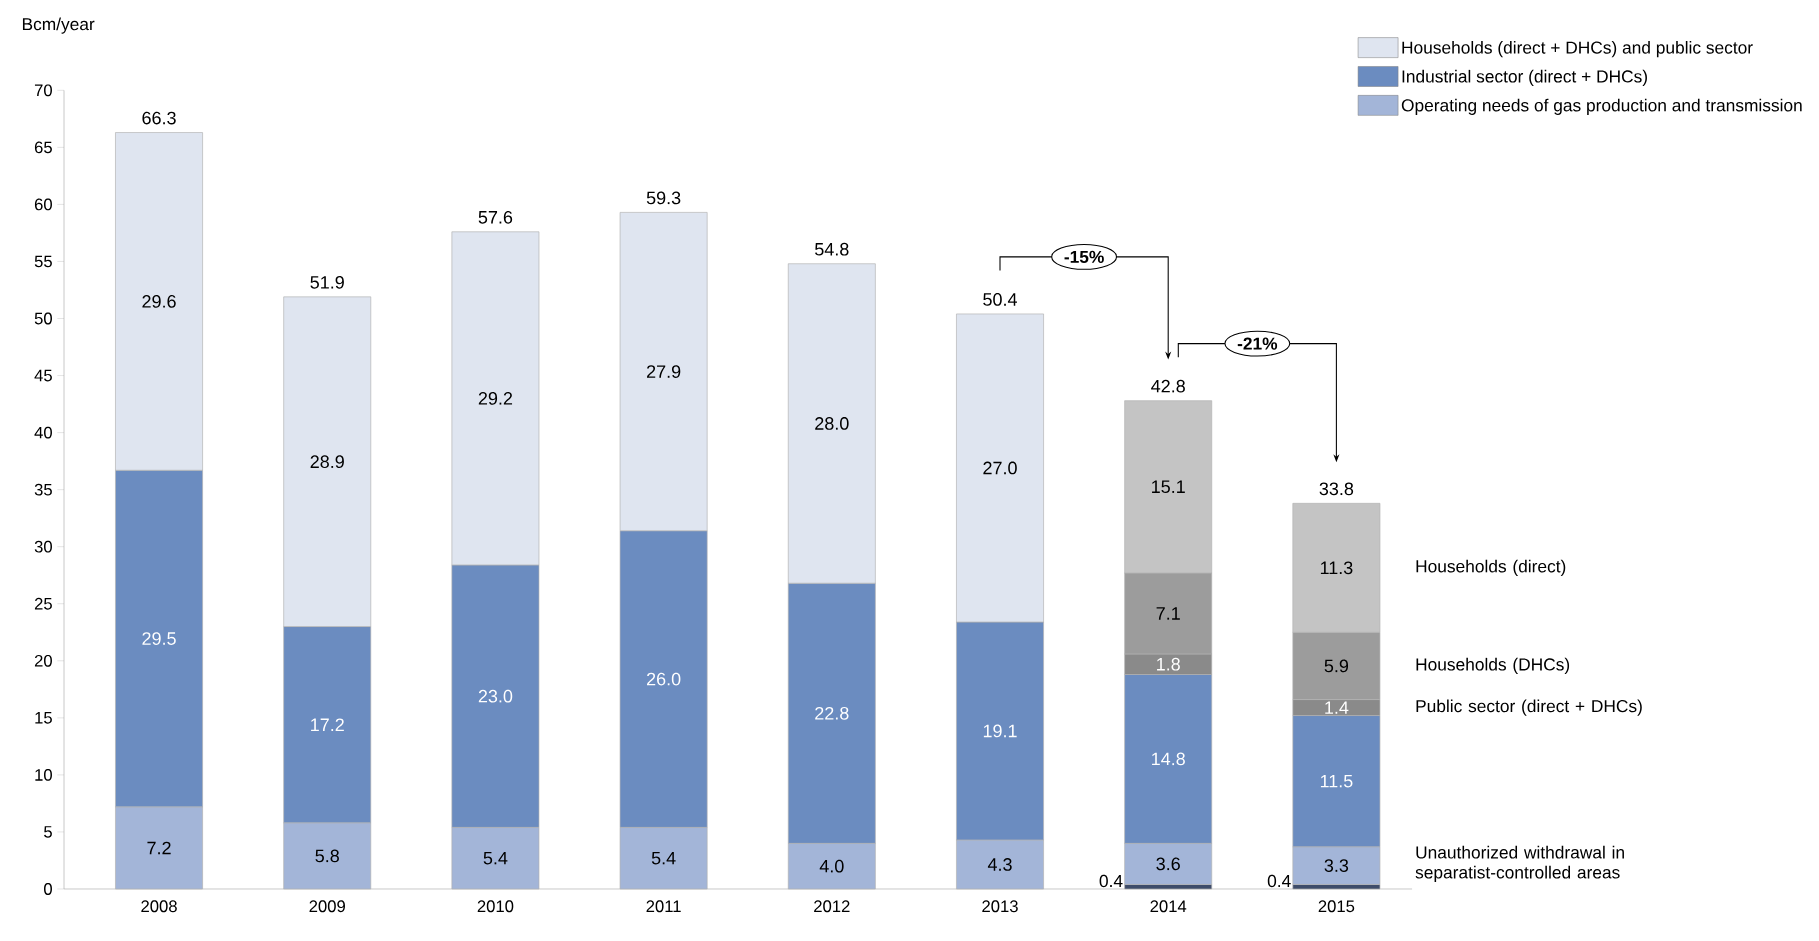 Image resolution: width=1819 pixels, height=941 pixels. What do you see at coordinates (832, 713) in the screenshot?
I see `data-label: 22.8` at bounding box center [832, 713].